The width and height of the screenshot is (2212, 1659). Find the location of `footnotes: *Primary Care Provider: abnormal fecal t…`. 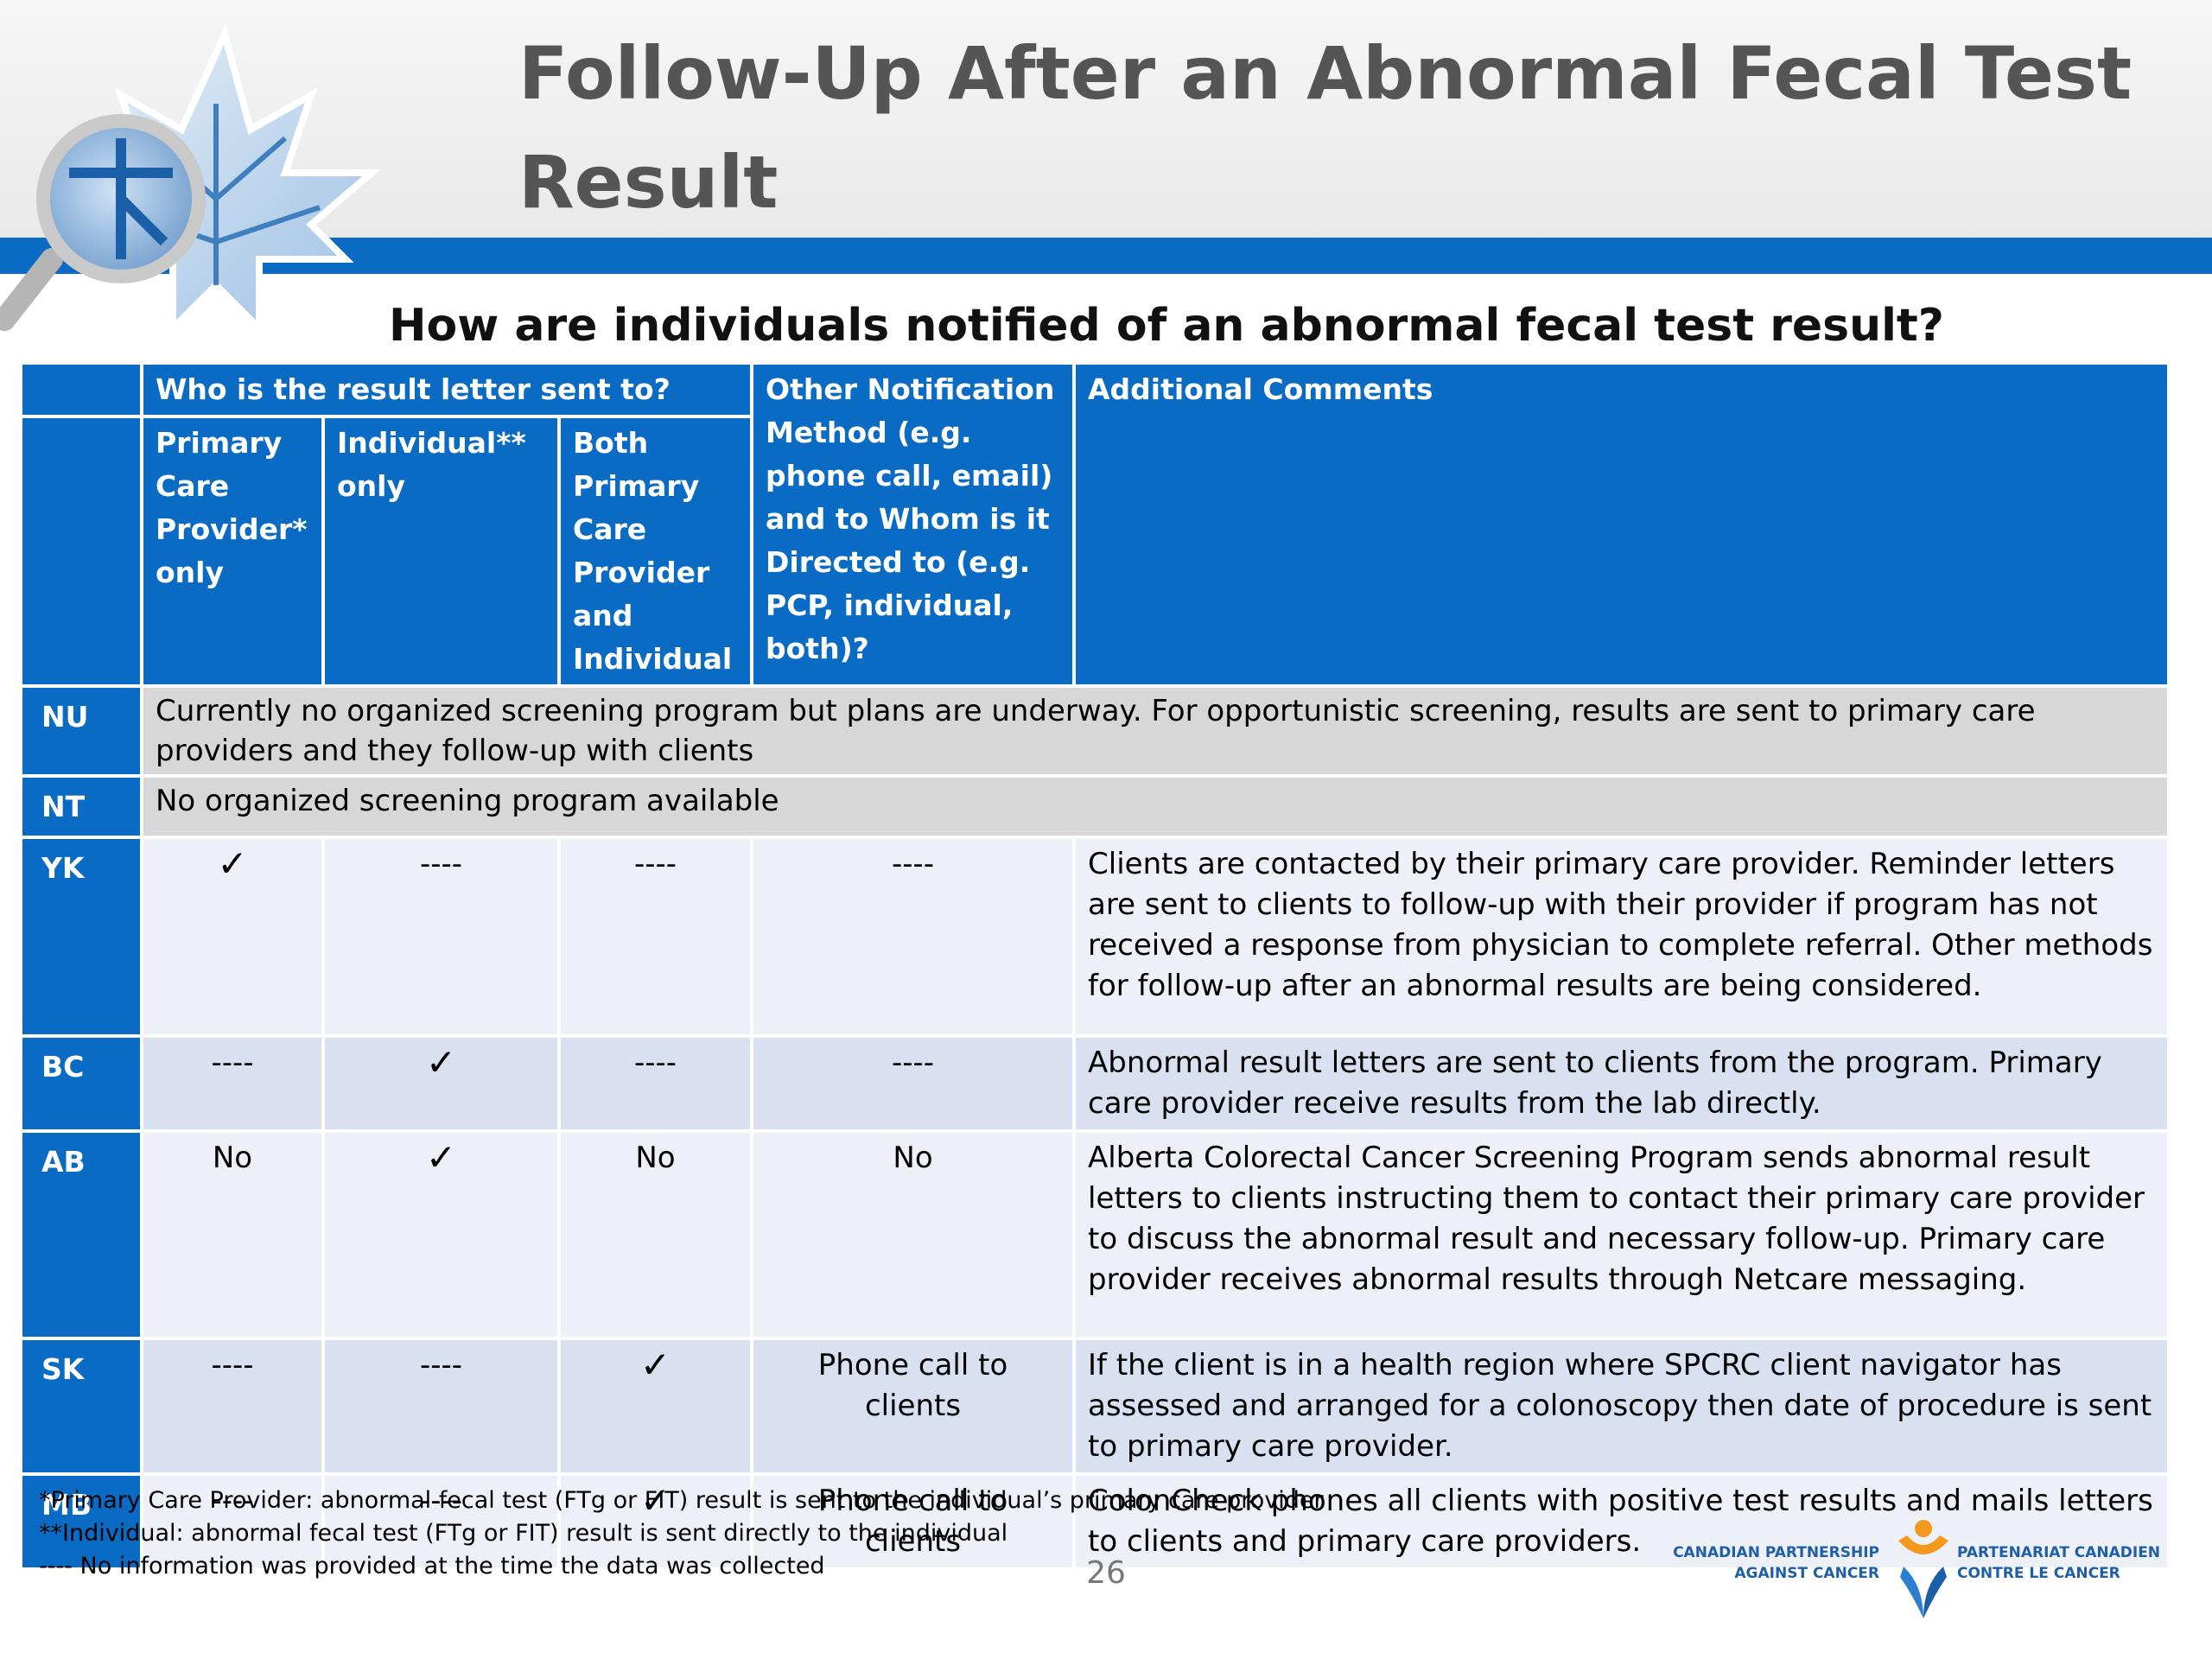

footnotes: *Primary Care Provider: abnormal fecal t… is located at coordinates (681, 1533).